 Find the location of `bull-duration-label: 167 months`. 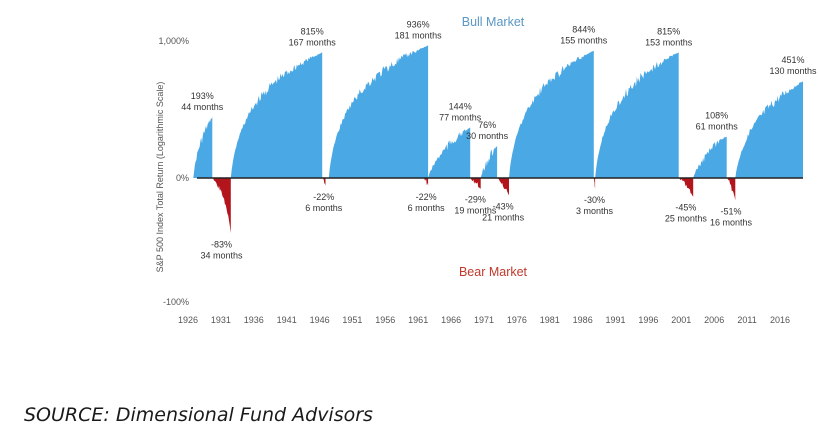

bull-duration-label: 167 months is located at coordinates (313, 42).